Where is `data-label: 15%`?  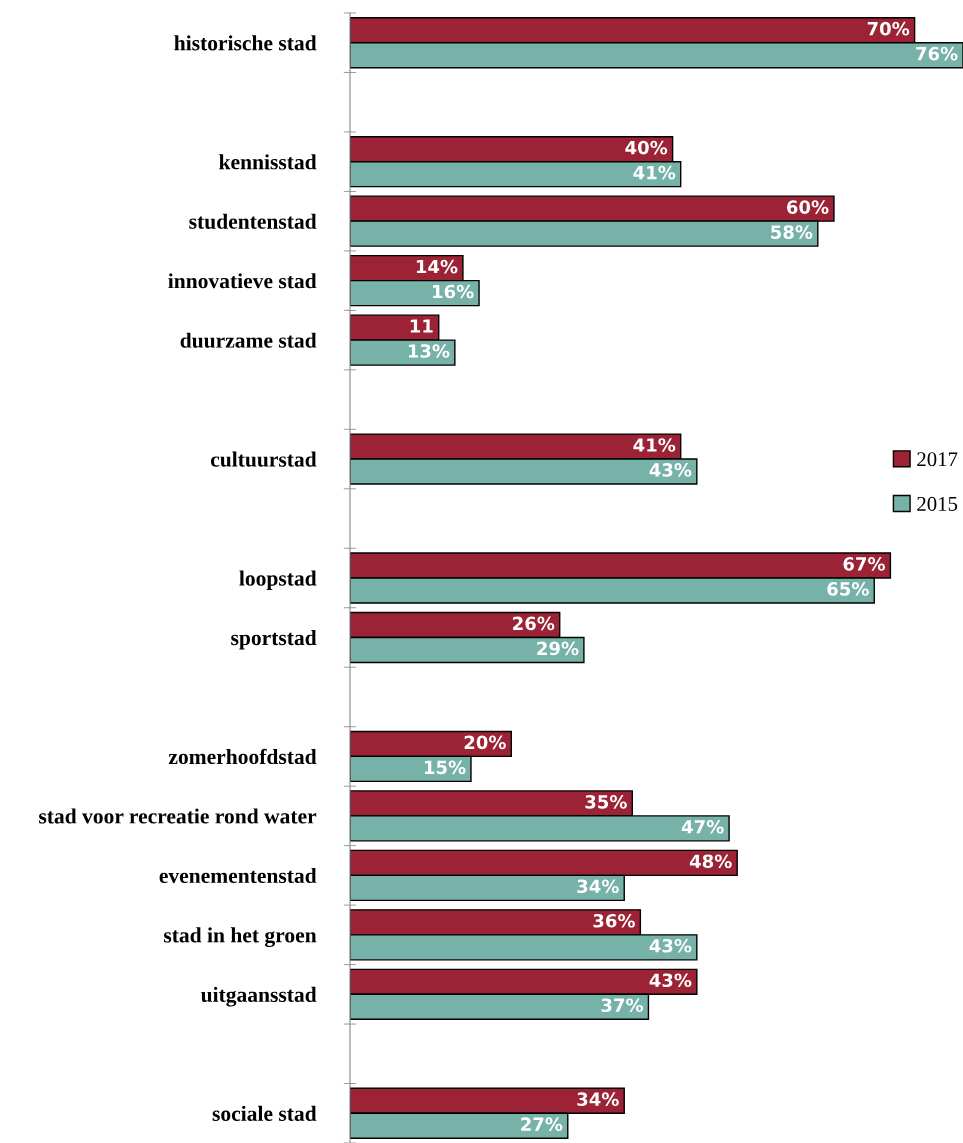
data-label: 15% is located at coordinates (445, 767).